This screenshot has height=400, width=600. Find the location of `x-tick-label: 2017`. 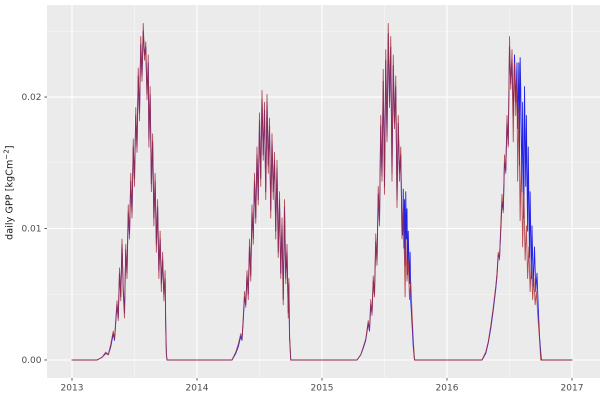

x-tick-label: 2017 is located at coordinates (572, 389).